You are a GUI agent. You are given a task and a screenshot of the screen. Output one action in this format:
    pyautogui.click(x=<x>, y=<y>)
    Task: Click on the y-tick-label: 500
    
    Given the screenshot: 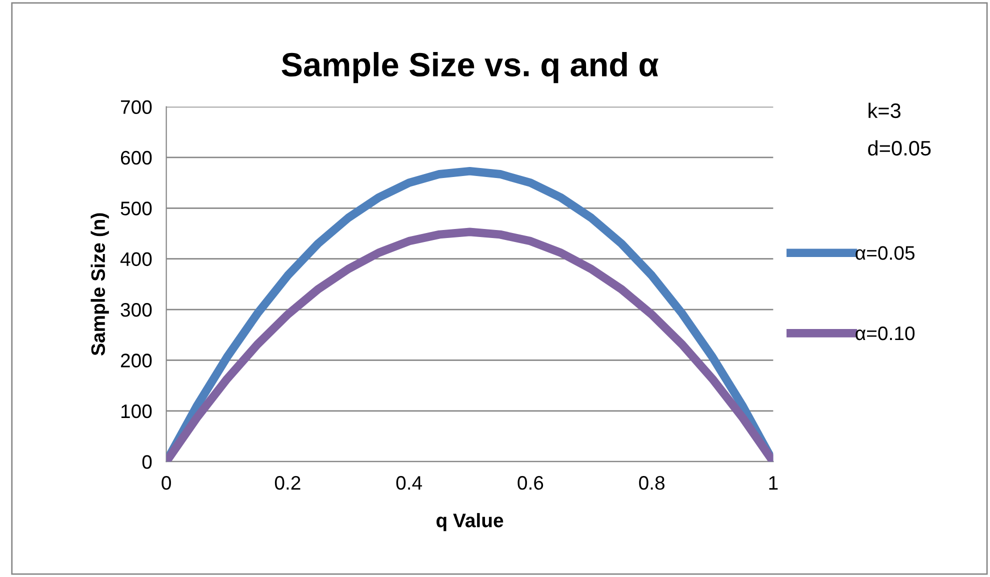 What is the action you would take?
    pyautogui.click(x=136, y=209)
    